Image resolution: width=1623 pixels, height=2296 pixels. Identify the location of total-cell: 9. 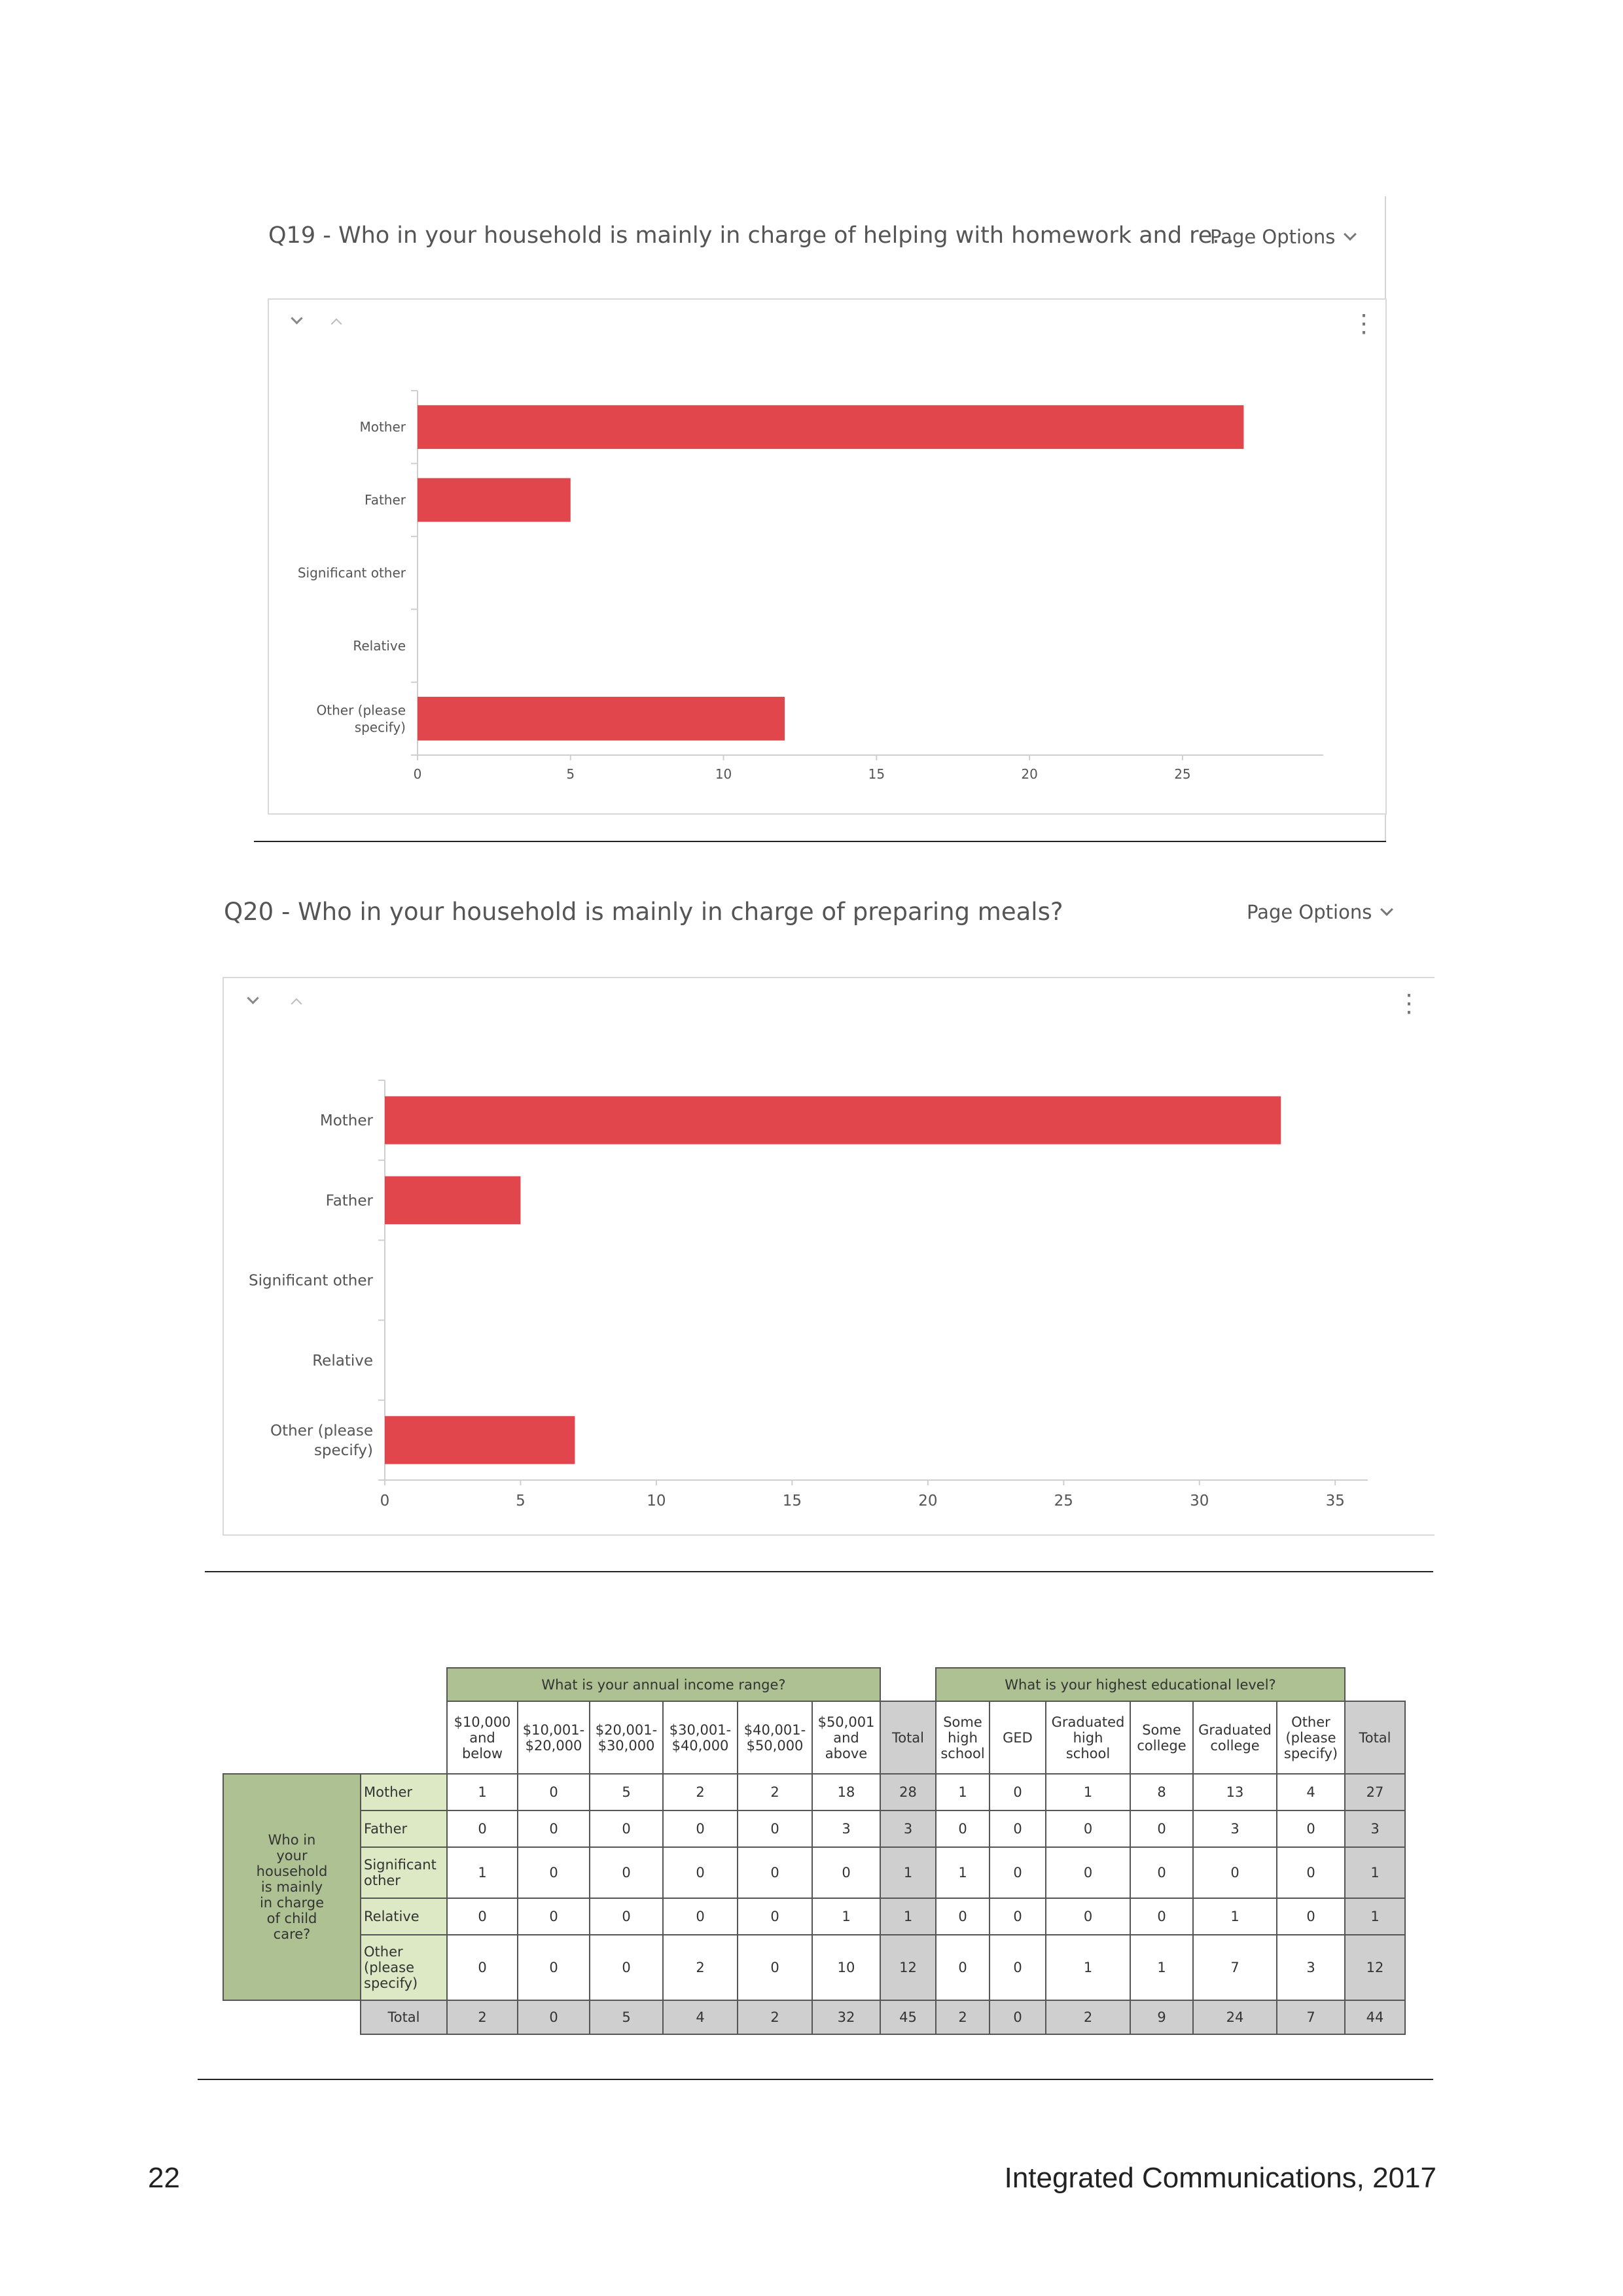
(1162, 2017).